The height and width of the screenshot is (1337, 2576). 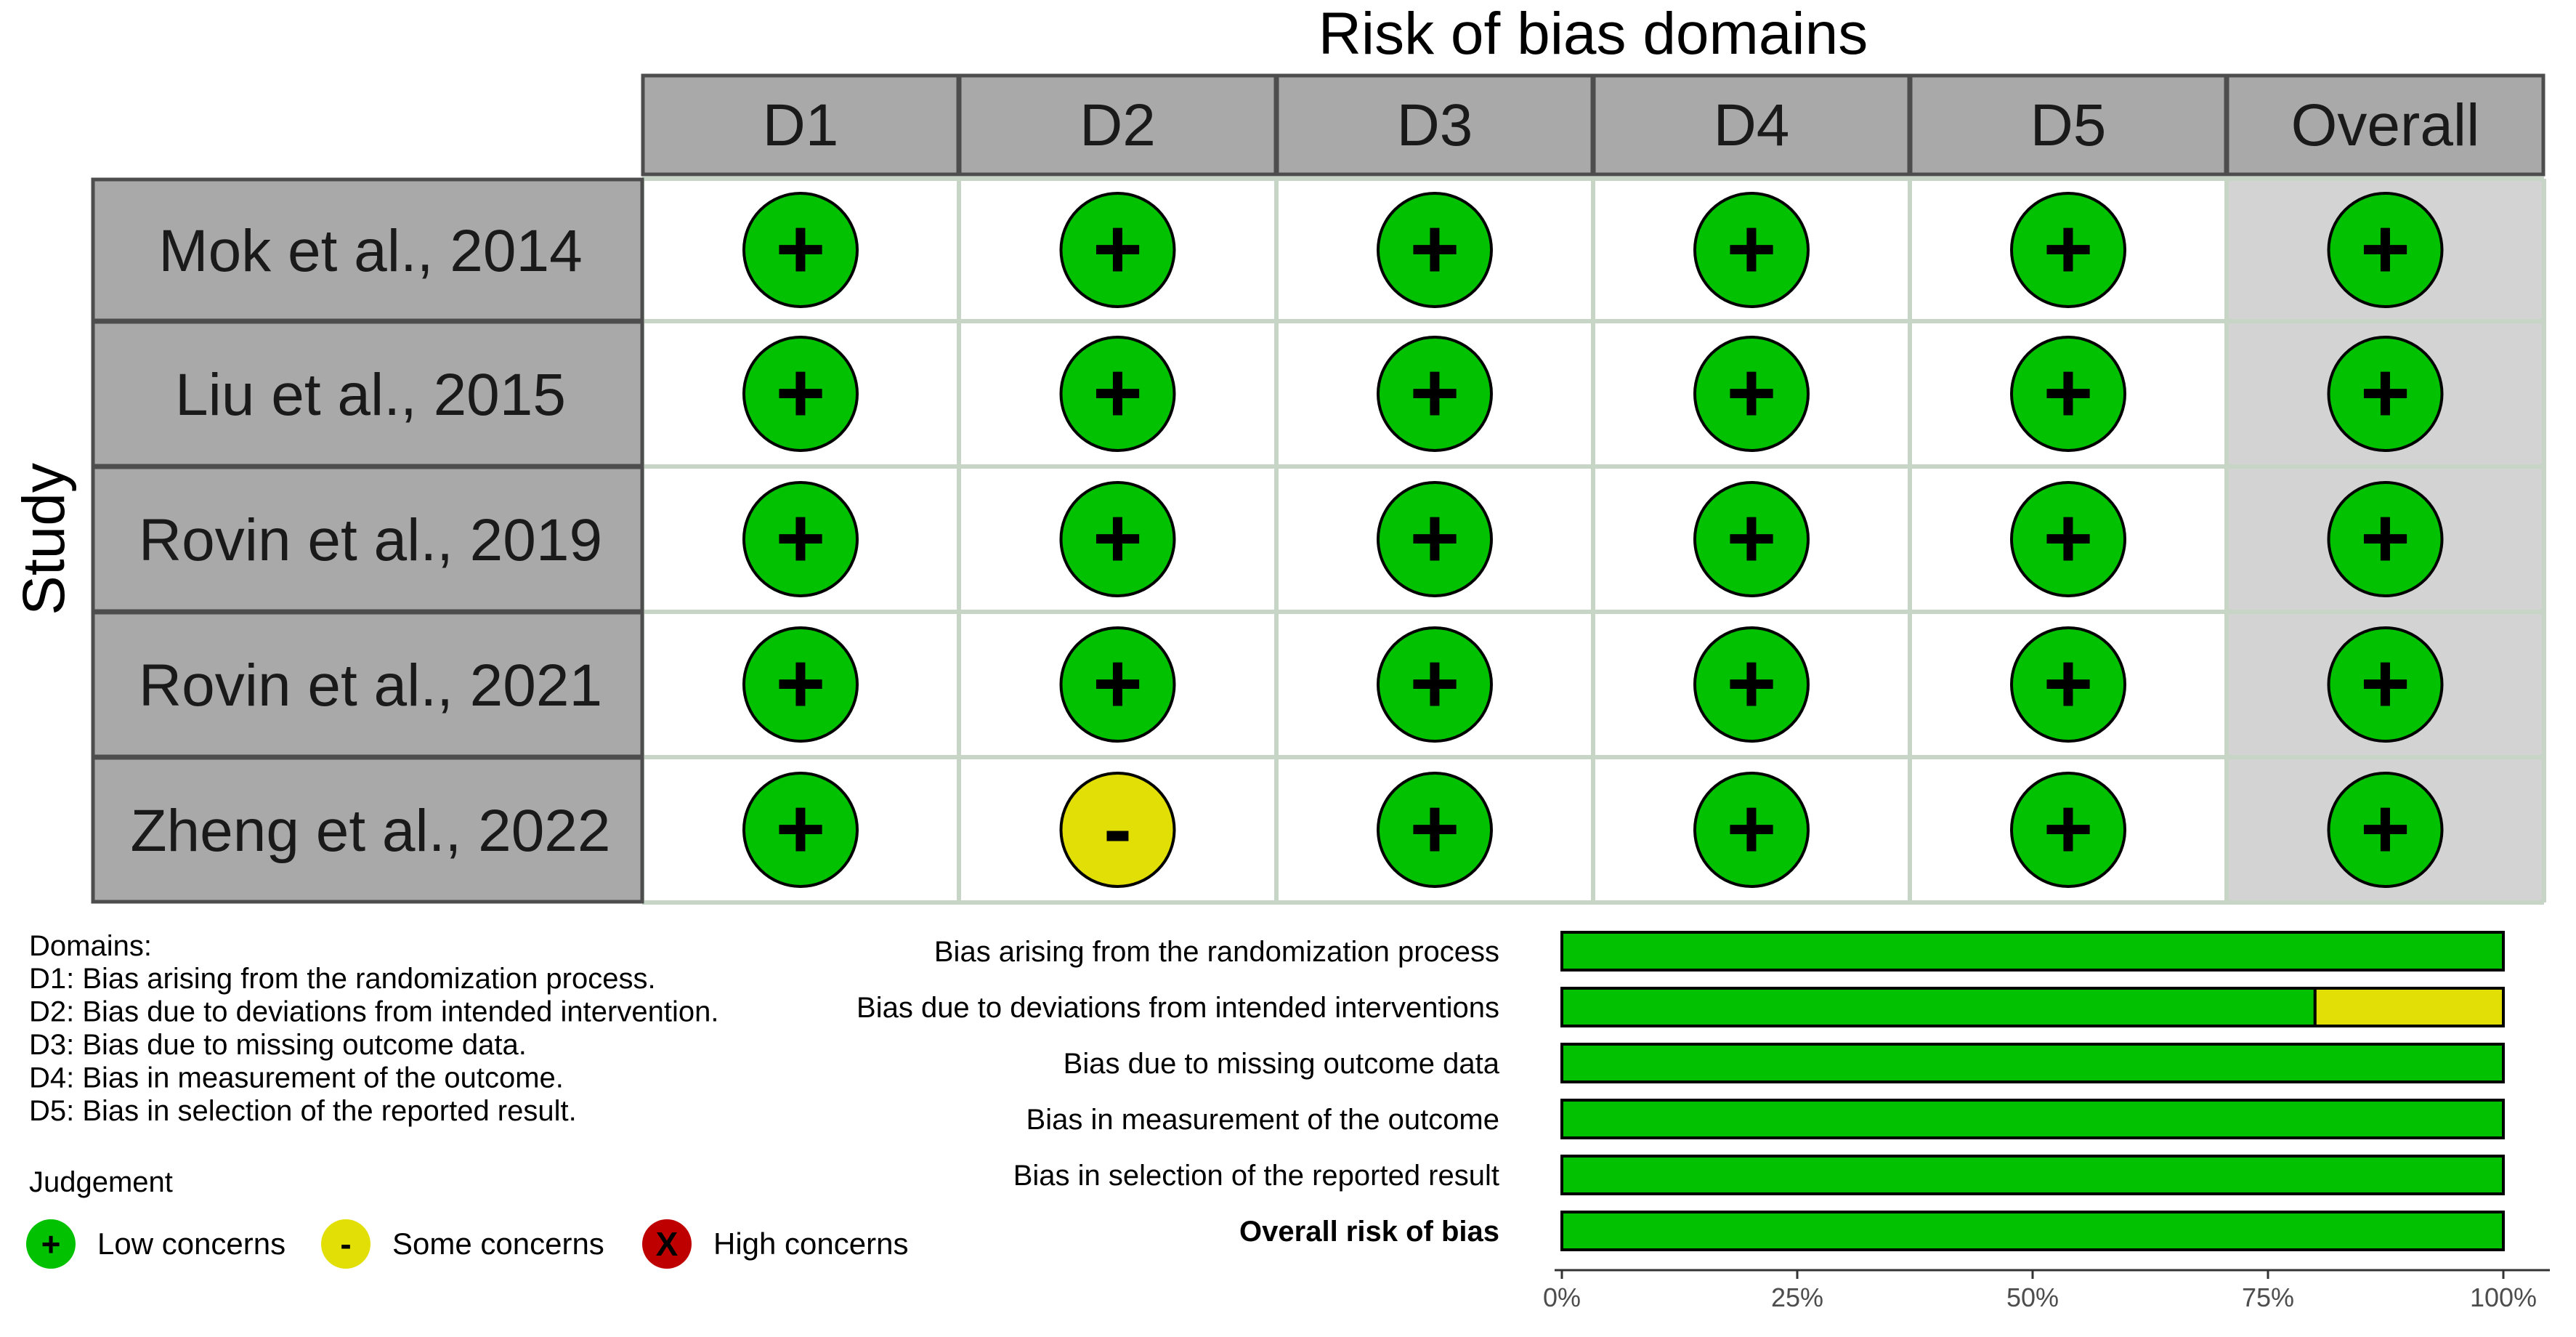 I want to click on legend-high-icon, so click(x=667, y=1244).